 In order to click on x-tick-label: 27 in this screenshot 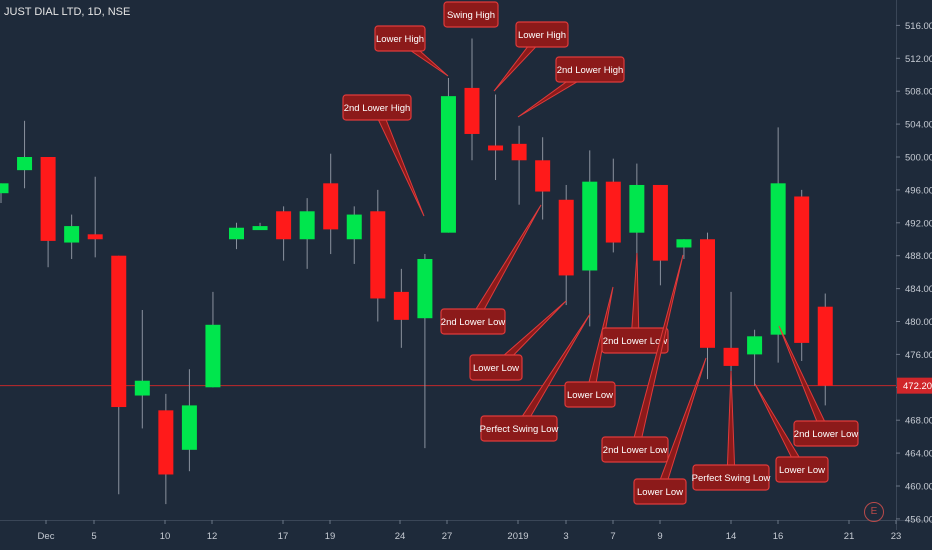, I will do `click(447, 536)`.